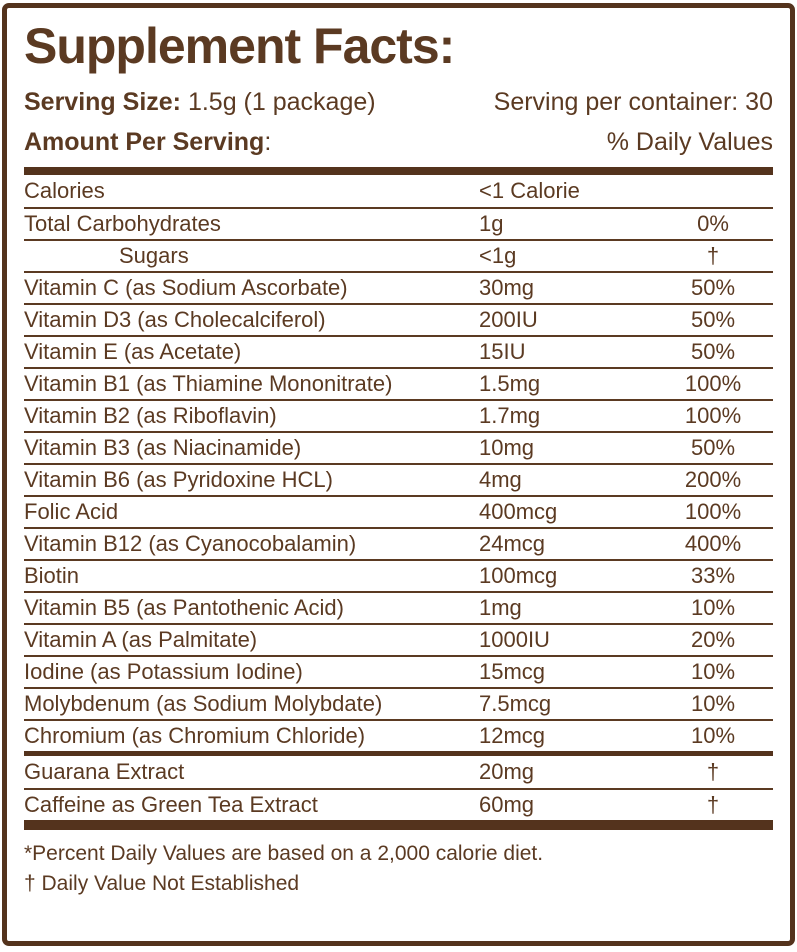  I want to click on nutrient-name: Molybdenum (as Sodium Molybdate), so click(203, 703).